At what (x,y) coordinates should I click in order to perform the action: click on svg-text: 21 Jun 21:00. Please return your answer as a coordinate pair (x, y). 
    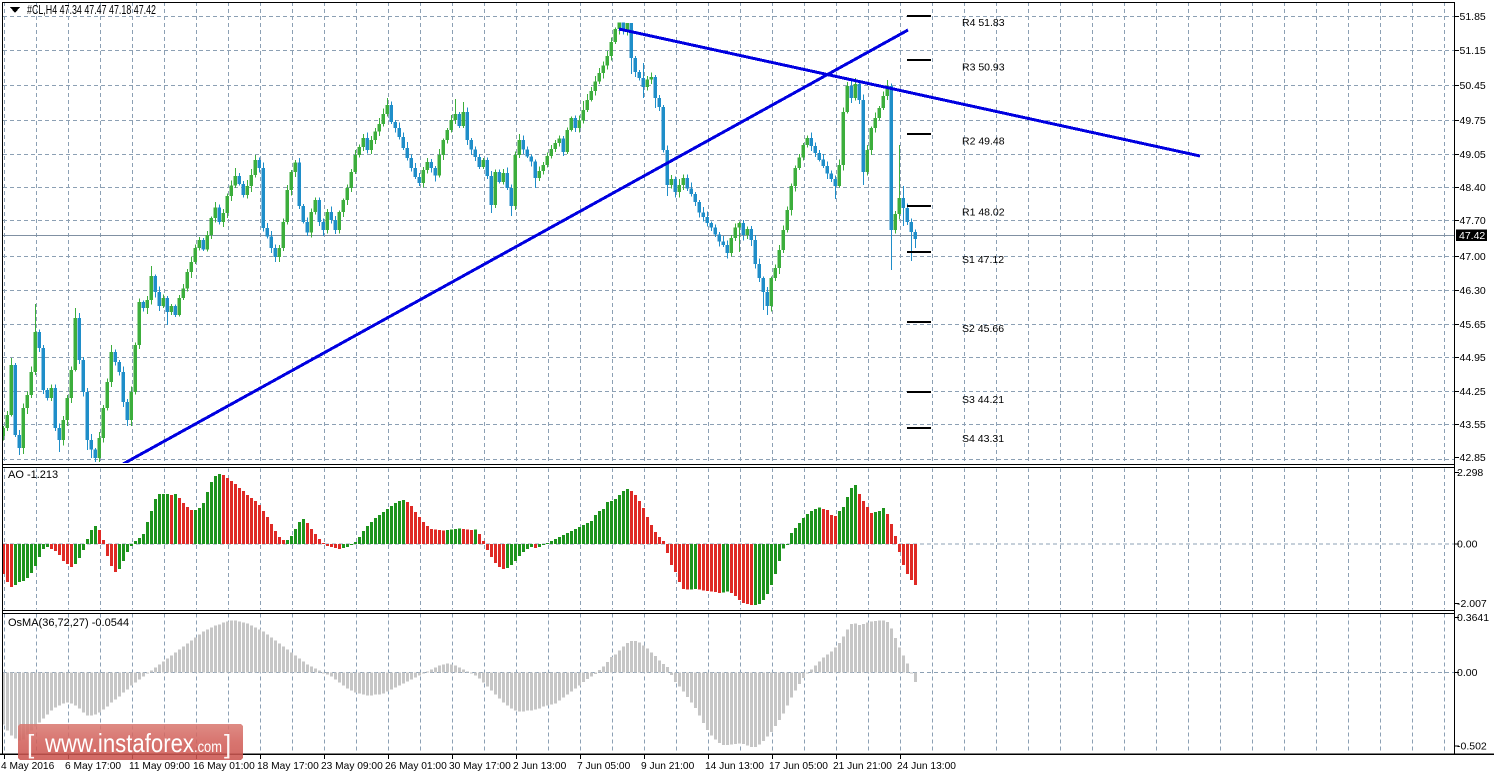
    Looking at the image, I should click on (862, 766).